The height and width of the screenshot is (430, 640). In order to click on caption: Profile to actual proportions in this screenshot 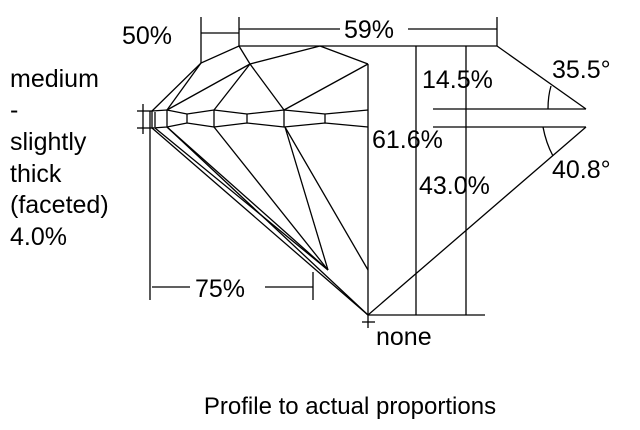, I will do `click(350, 406)`.